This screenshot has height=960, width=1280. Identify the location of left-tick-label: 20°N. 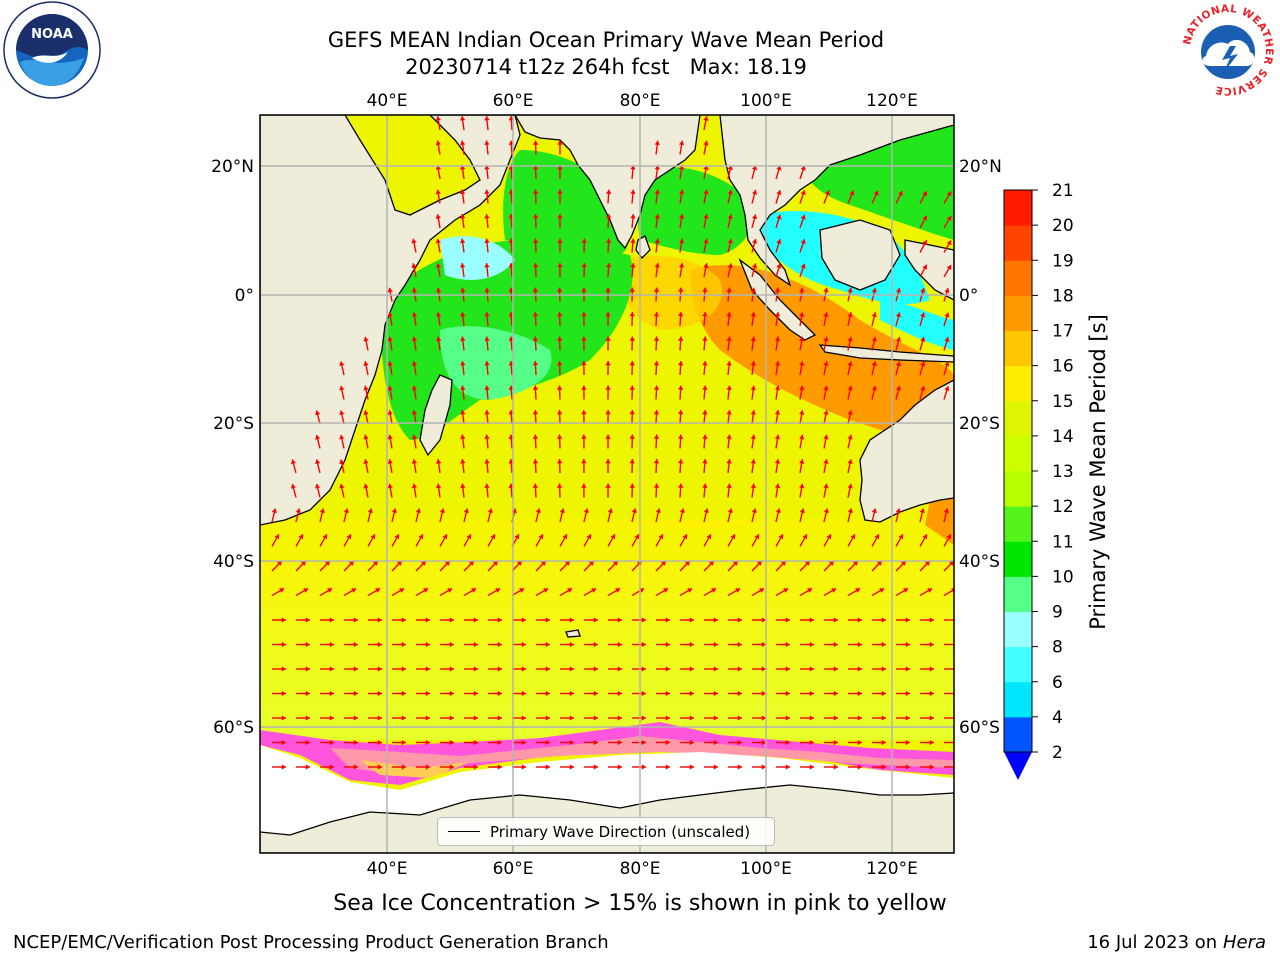
(232, 167).